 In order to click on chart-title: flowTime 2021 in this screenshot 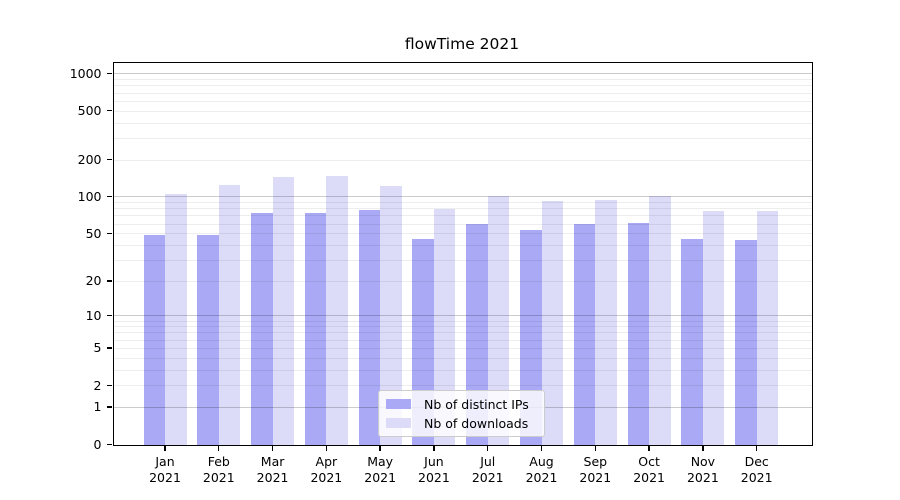, I will do `click(462, 44)`.